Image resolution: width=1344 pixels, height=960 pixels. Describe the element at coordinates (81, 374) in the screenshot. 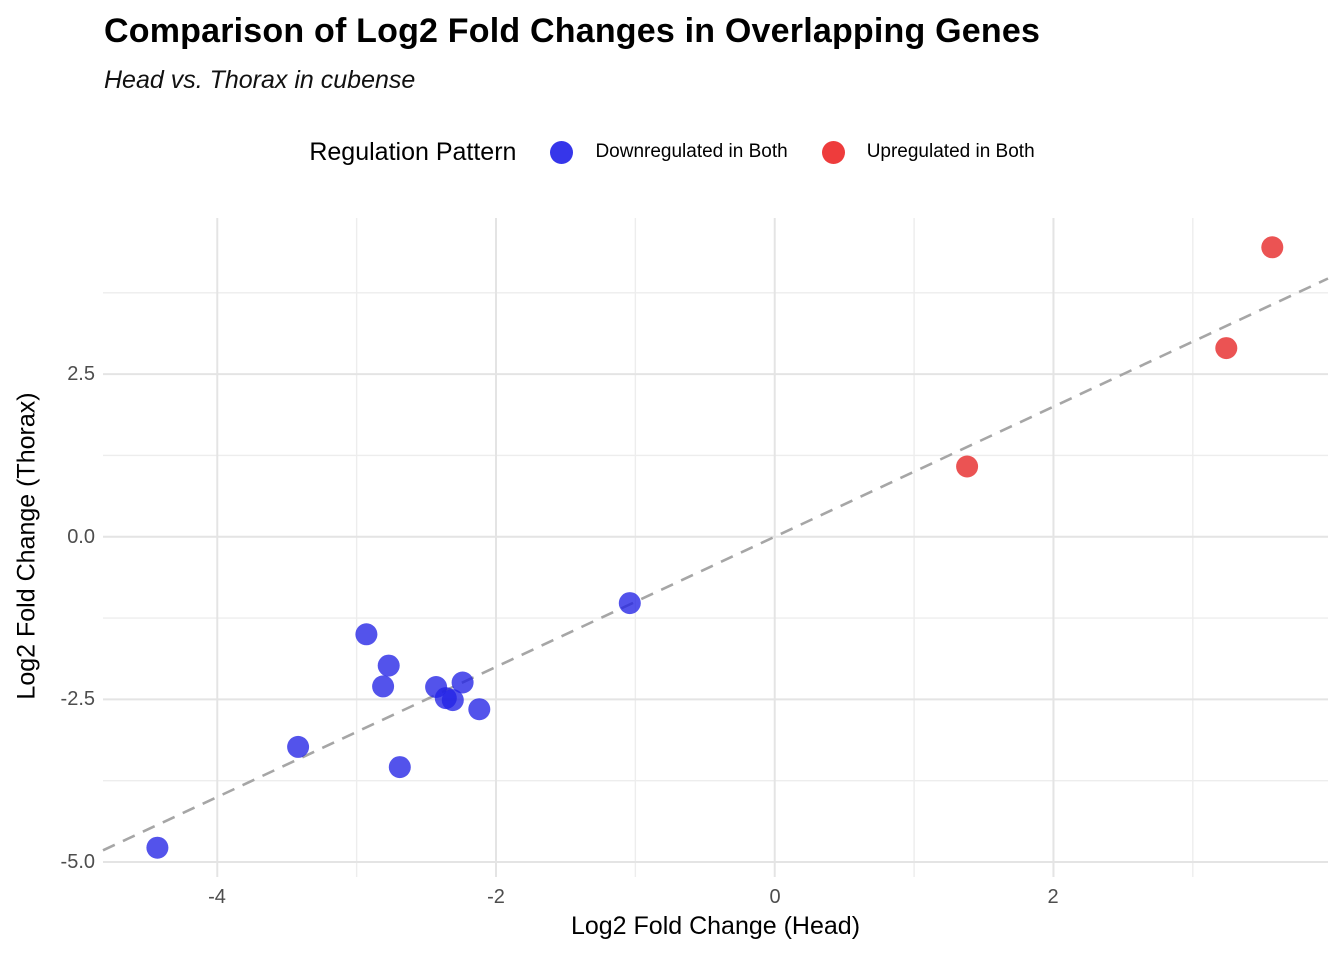

I see `y-tick-label: 2.5` at that location.